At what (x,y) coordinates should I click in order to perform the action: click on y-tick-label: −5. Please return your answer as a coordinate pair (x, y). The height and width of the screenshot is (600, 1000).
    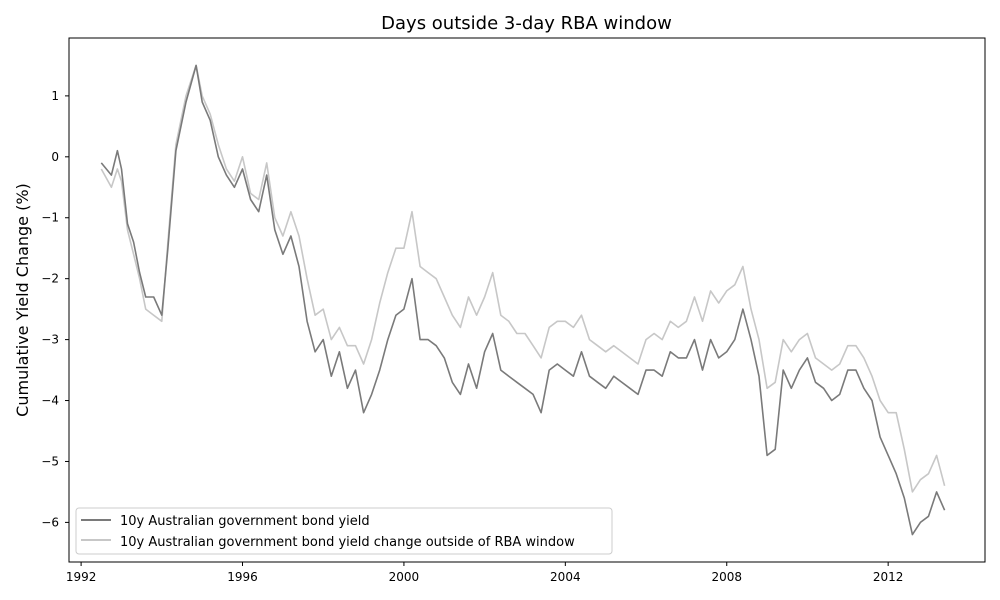
    Looking at the image, I should click on (50, 461).